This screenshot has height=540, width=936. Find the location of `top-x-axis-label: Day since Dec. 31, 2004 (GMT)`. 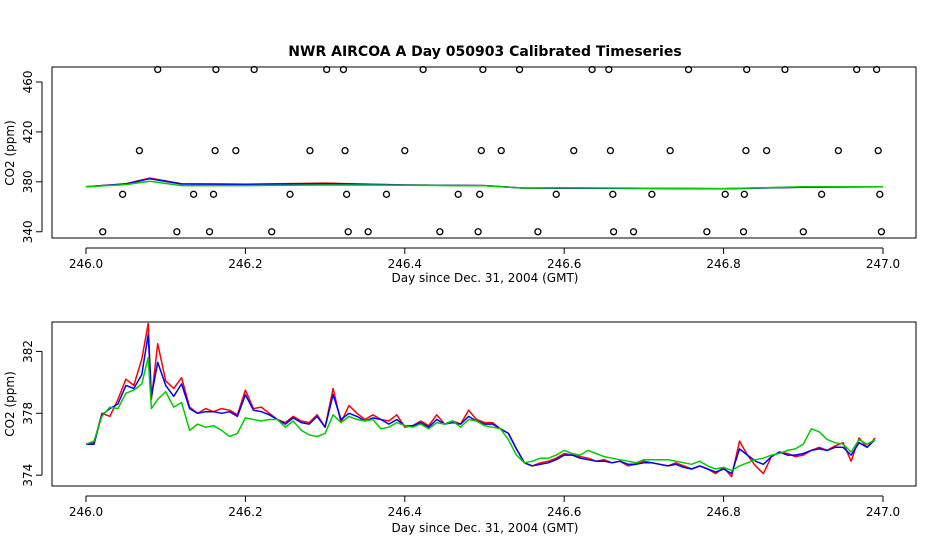

top-x-axis-label: Day since Dec. 31, 2004 (GMT) is located at coordinates (485, 278).